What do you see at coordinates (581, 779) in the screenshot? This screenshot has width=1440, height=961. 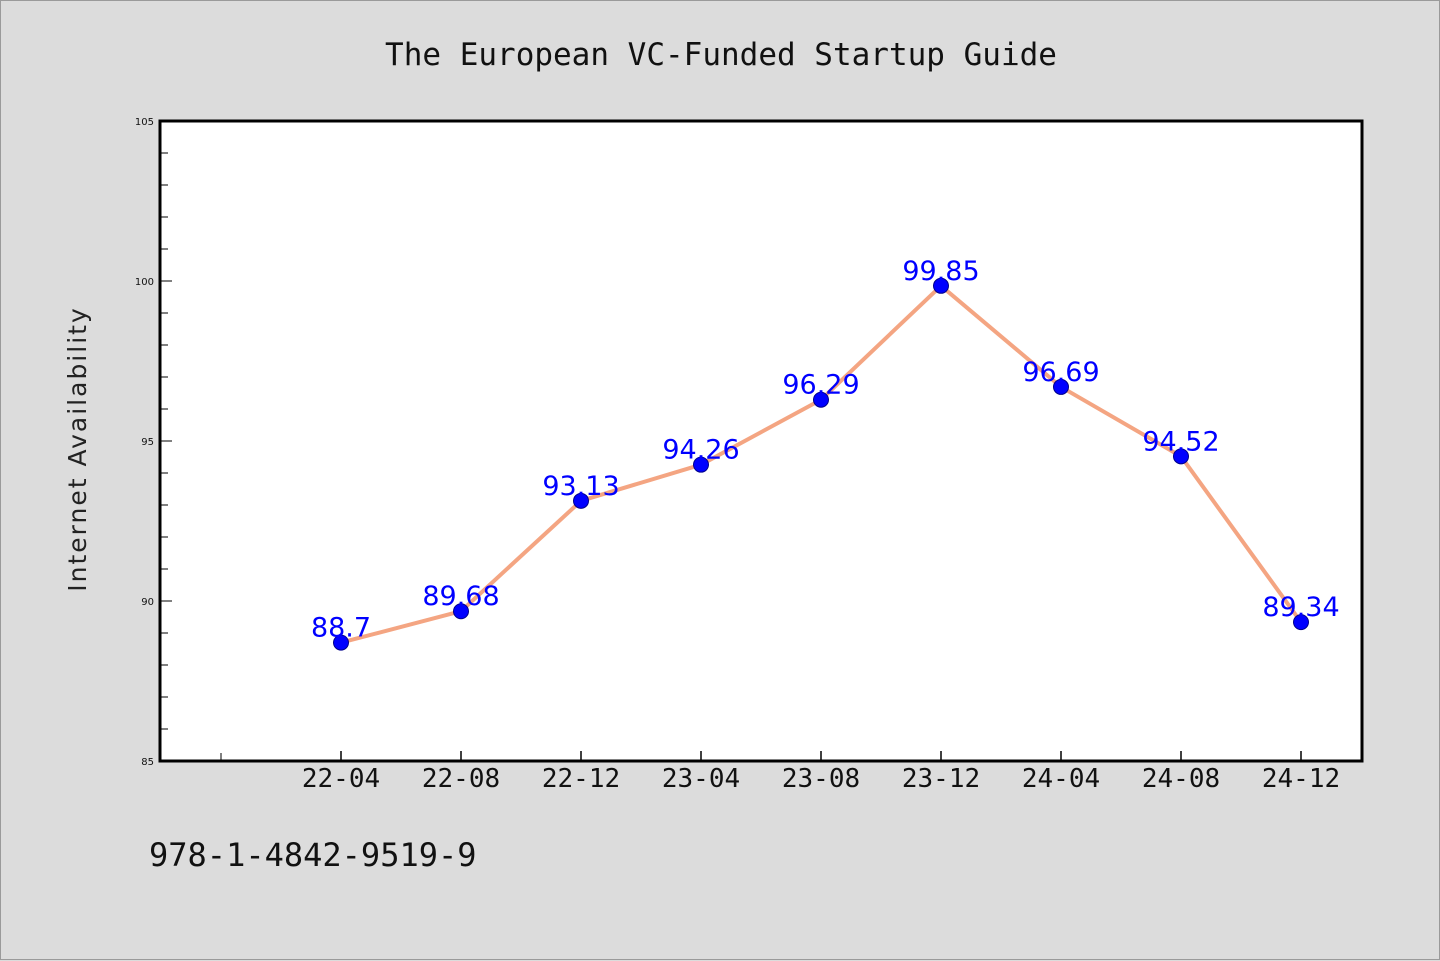 I see `x-tick-label: 22-12` at bounding box center [581, 779].